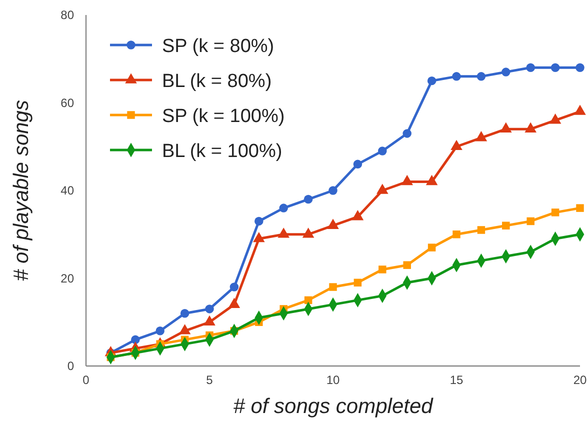 The image size is (587, 421). Describe the element at coordinates (67, 278) in the screenshot. I see `y-tick-label: 20` at that location.